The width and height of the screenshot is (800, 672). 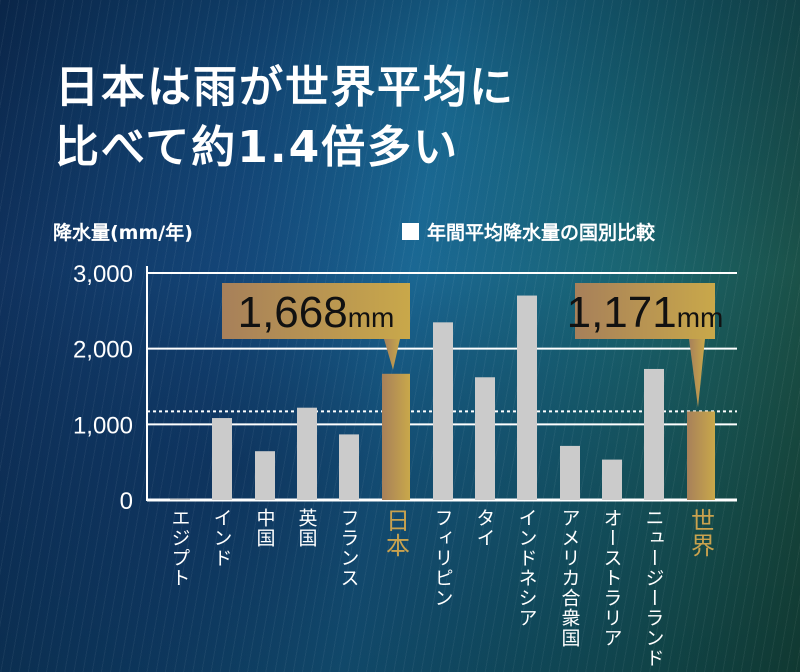 What do you see at coordinates (285, 118) in the screenshot?
I see `headline: 日本は雨が世界平均に 比べて約1.4倍多い` at bounding box center [285, 118].